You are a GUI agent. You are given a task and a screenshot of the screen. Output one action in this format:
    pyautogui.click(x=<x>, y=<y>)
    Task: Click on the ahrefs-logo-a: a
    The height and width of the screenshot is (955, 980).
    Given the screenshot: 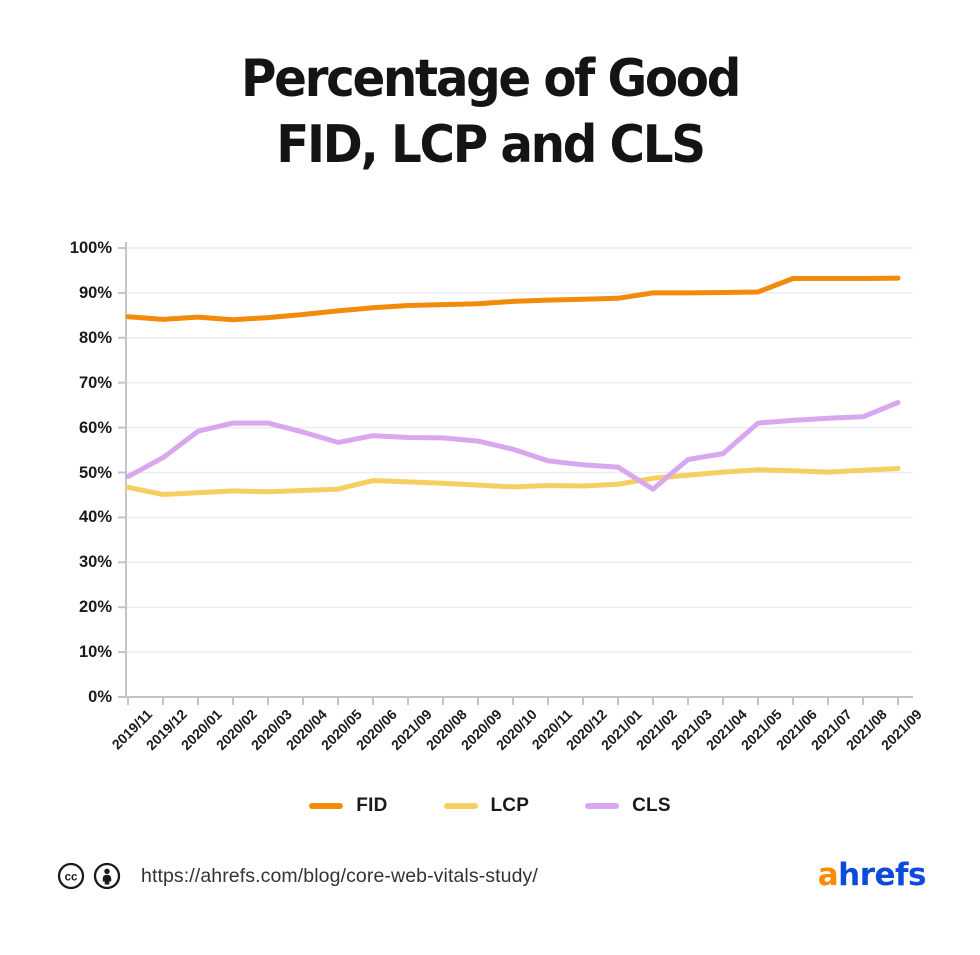 What is the action you would take?
    pyautogui.click(x=828, y=875)
    